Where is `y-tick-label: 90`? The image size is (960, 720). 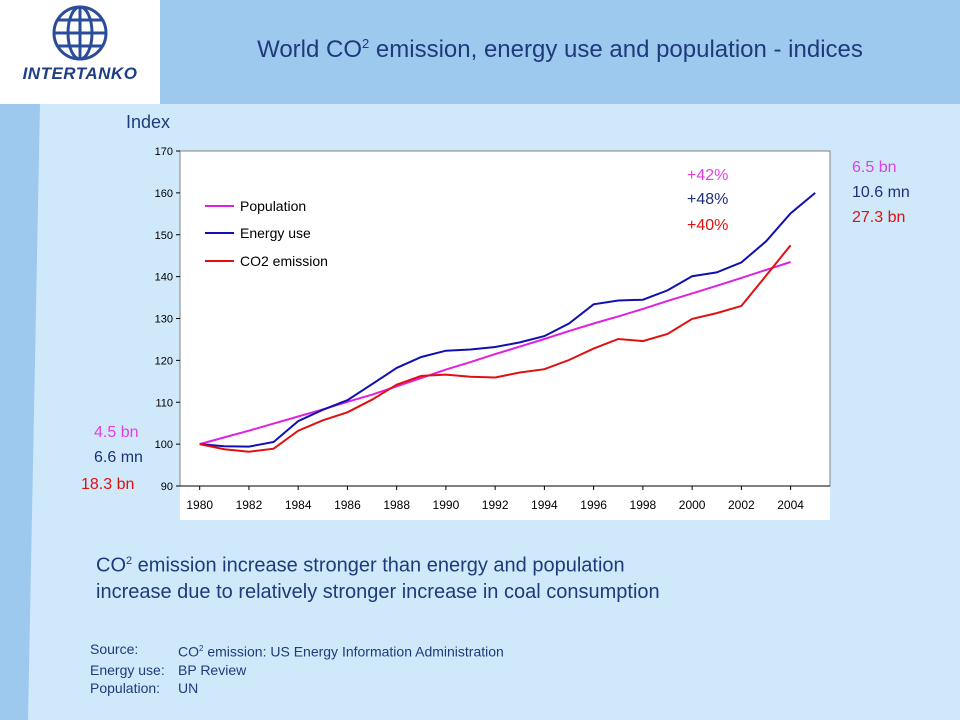
y-tick-label: 90 is located at coordinates (167, 487).